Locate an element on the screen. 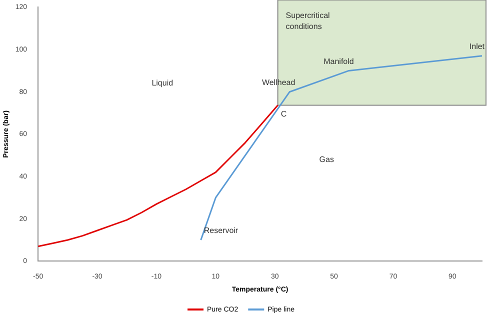 The width and height of the screenshot is (500, 323). annotation: C is located at coordinates (283, 113).